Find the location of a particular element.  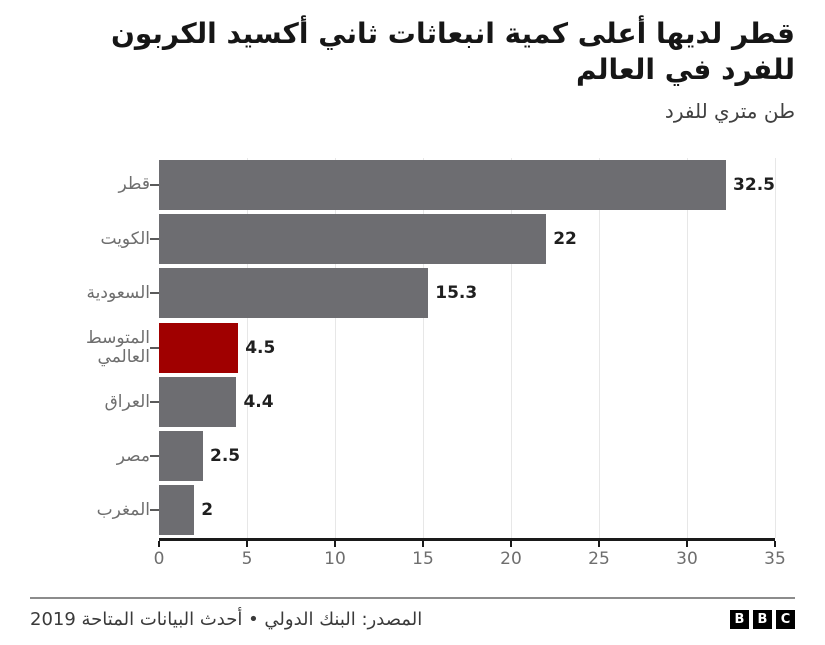

bar-row: السعودية 15.3 is located at coordinates (412, 293).